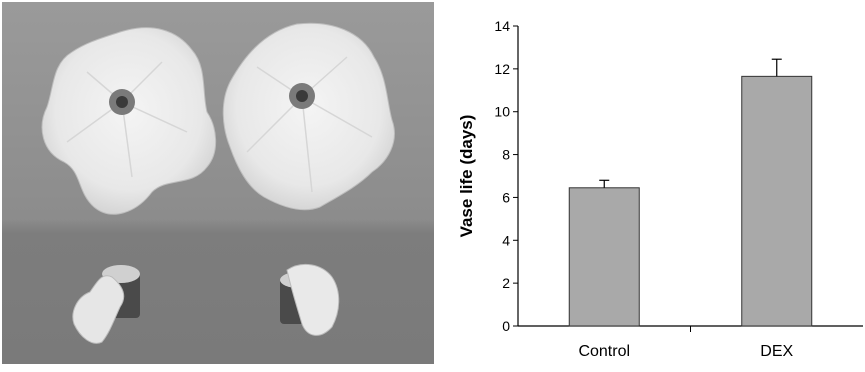 The image size is (865, 372). I want to click on y-tick-label: 2, so click(506, 283).